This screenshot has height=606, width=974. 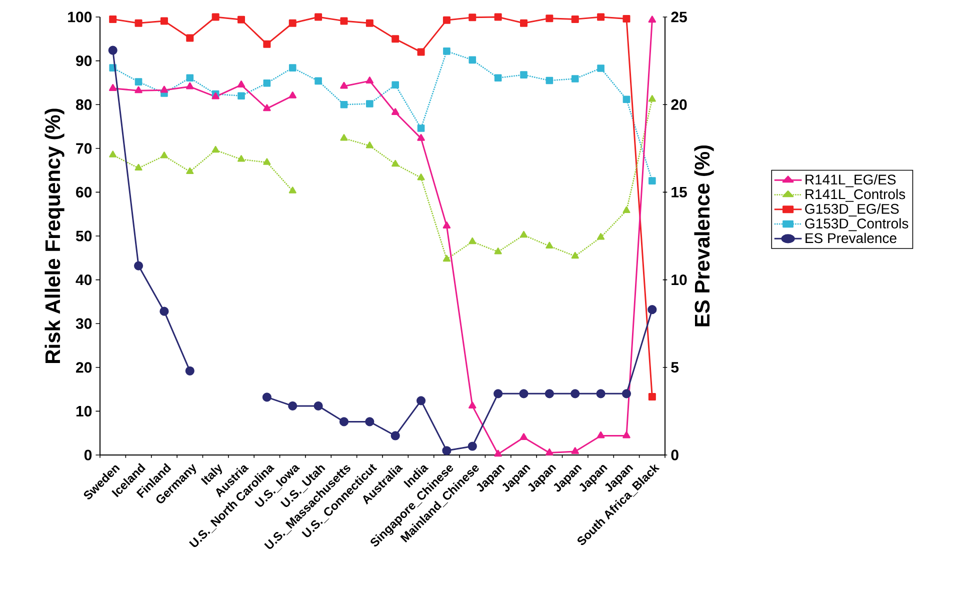 I want to click on y-tick-label: 50, so click(x=84, y=236).